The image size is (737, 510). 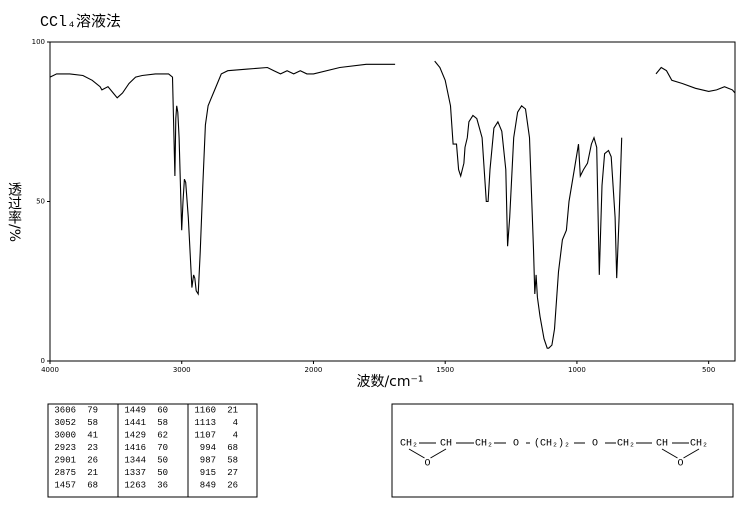 I want to click on table-cell: 1441, so click(x=135, y=423).